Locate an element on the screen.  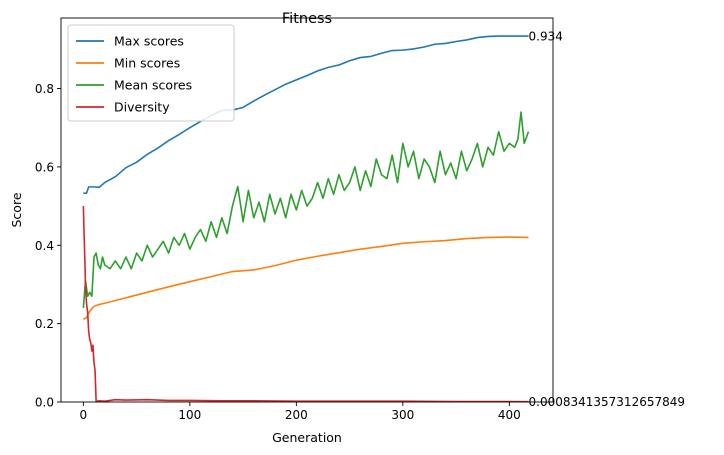
y-tick-label: 0.4 is located at coordinates (44, 246).